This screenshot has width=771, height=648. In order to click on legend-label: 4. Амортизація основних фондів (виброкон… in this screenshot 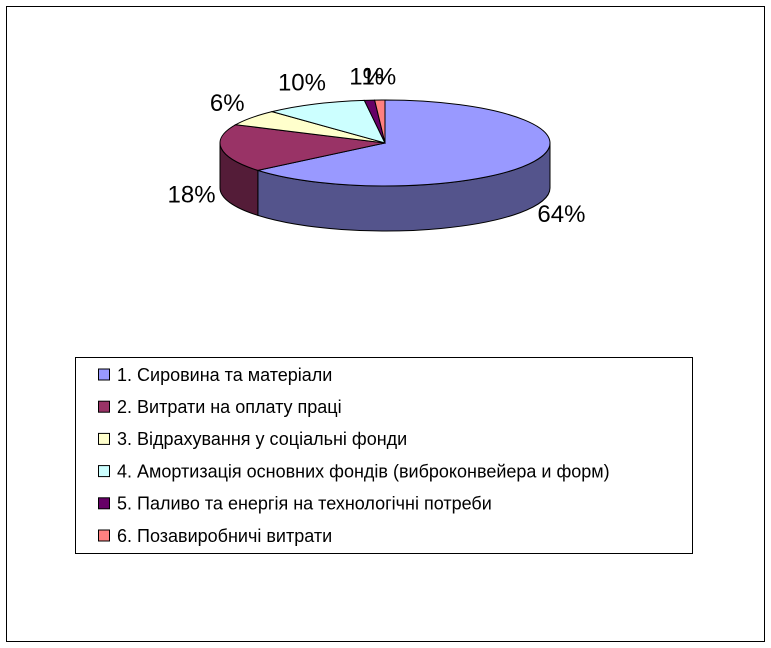, I will do `click(363, 471)`.